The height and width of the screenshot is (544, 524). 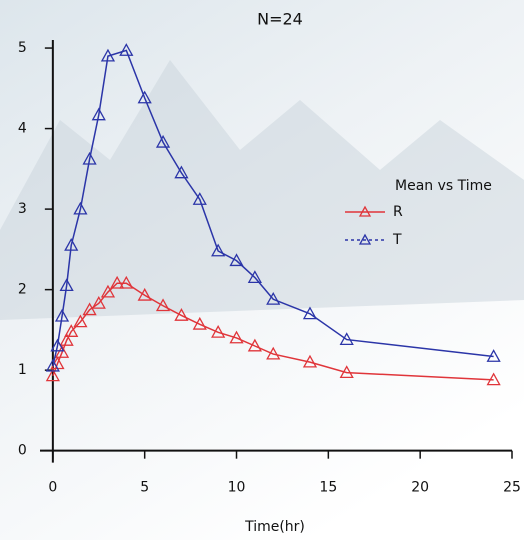 What do you see at coordinates (22, 48) in the screenshot?
I see `y-tick-label: 5` at bounding box center [22, 48].